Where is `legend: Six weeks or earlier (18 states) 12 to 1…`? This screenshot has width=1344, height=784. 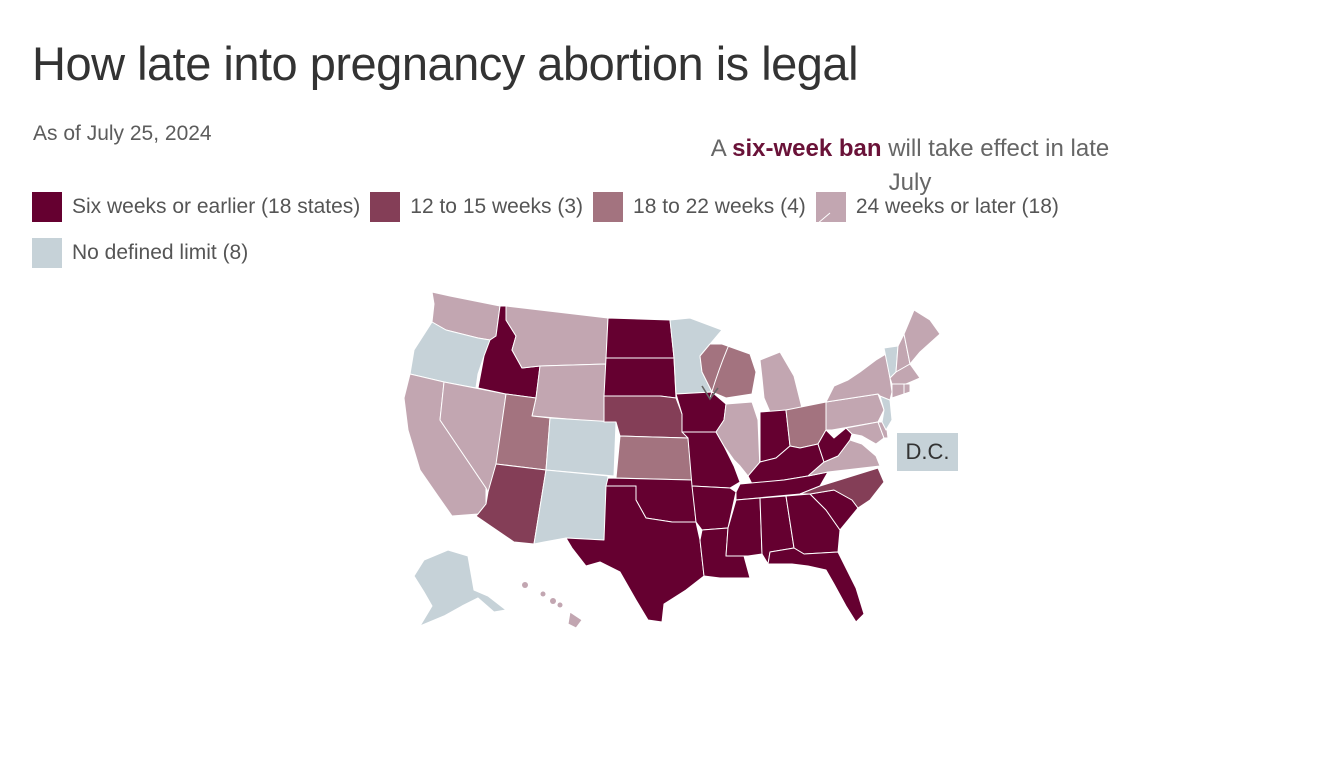
legend: Six weeks or earlier (18 states) 12 to 1… is located at coordinates (607, 237).